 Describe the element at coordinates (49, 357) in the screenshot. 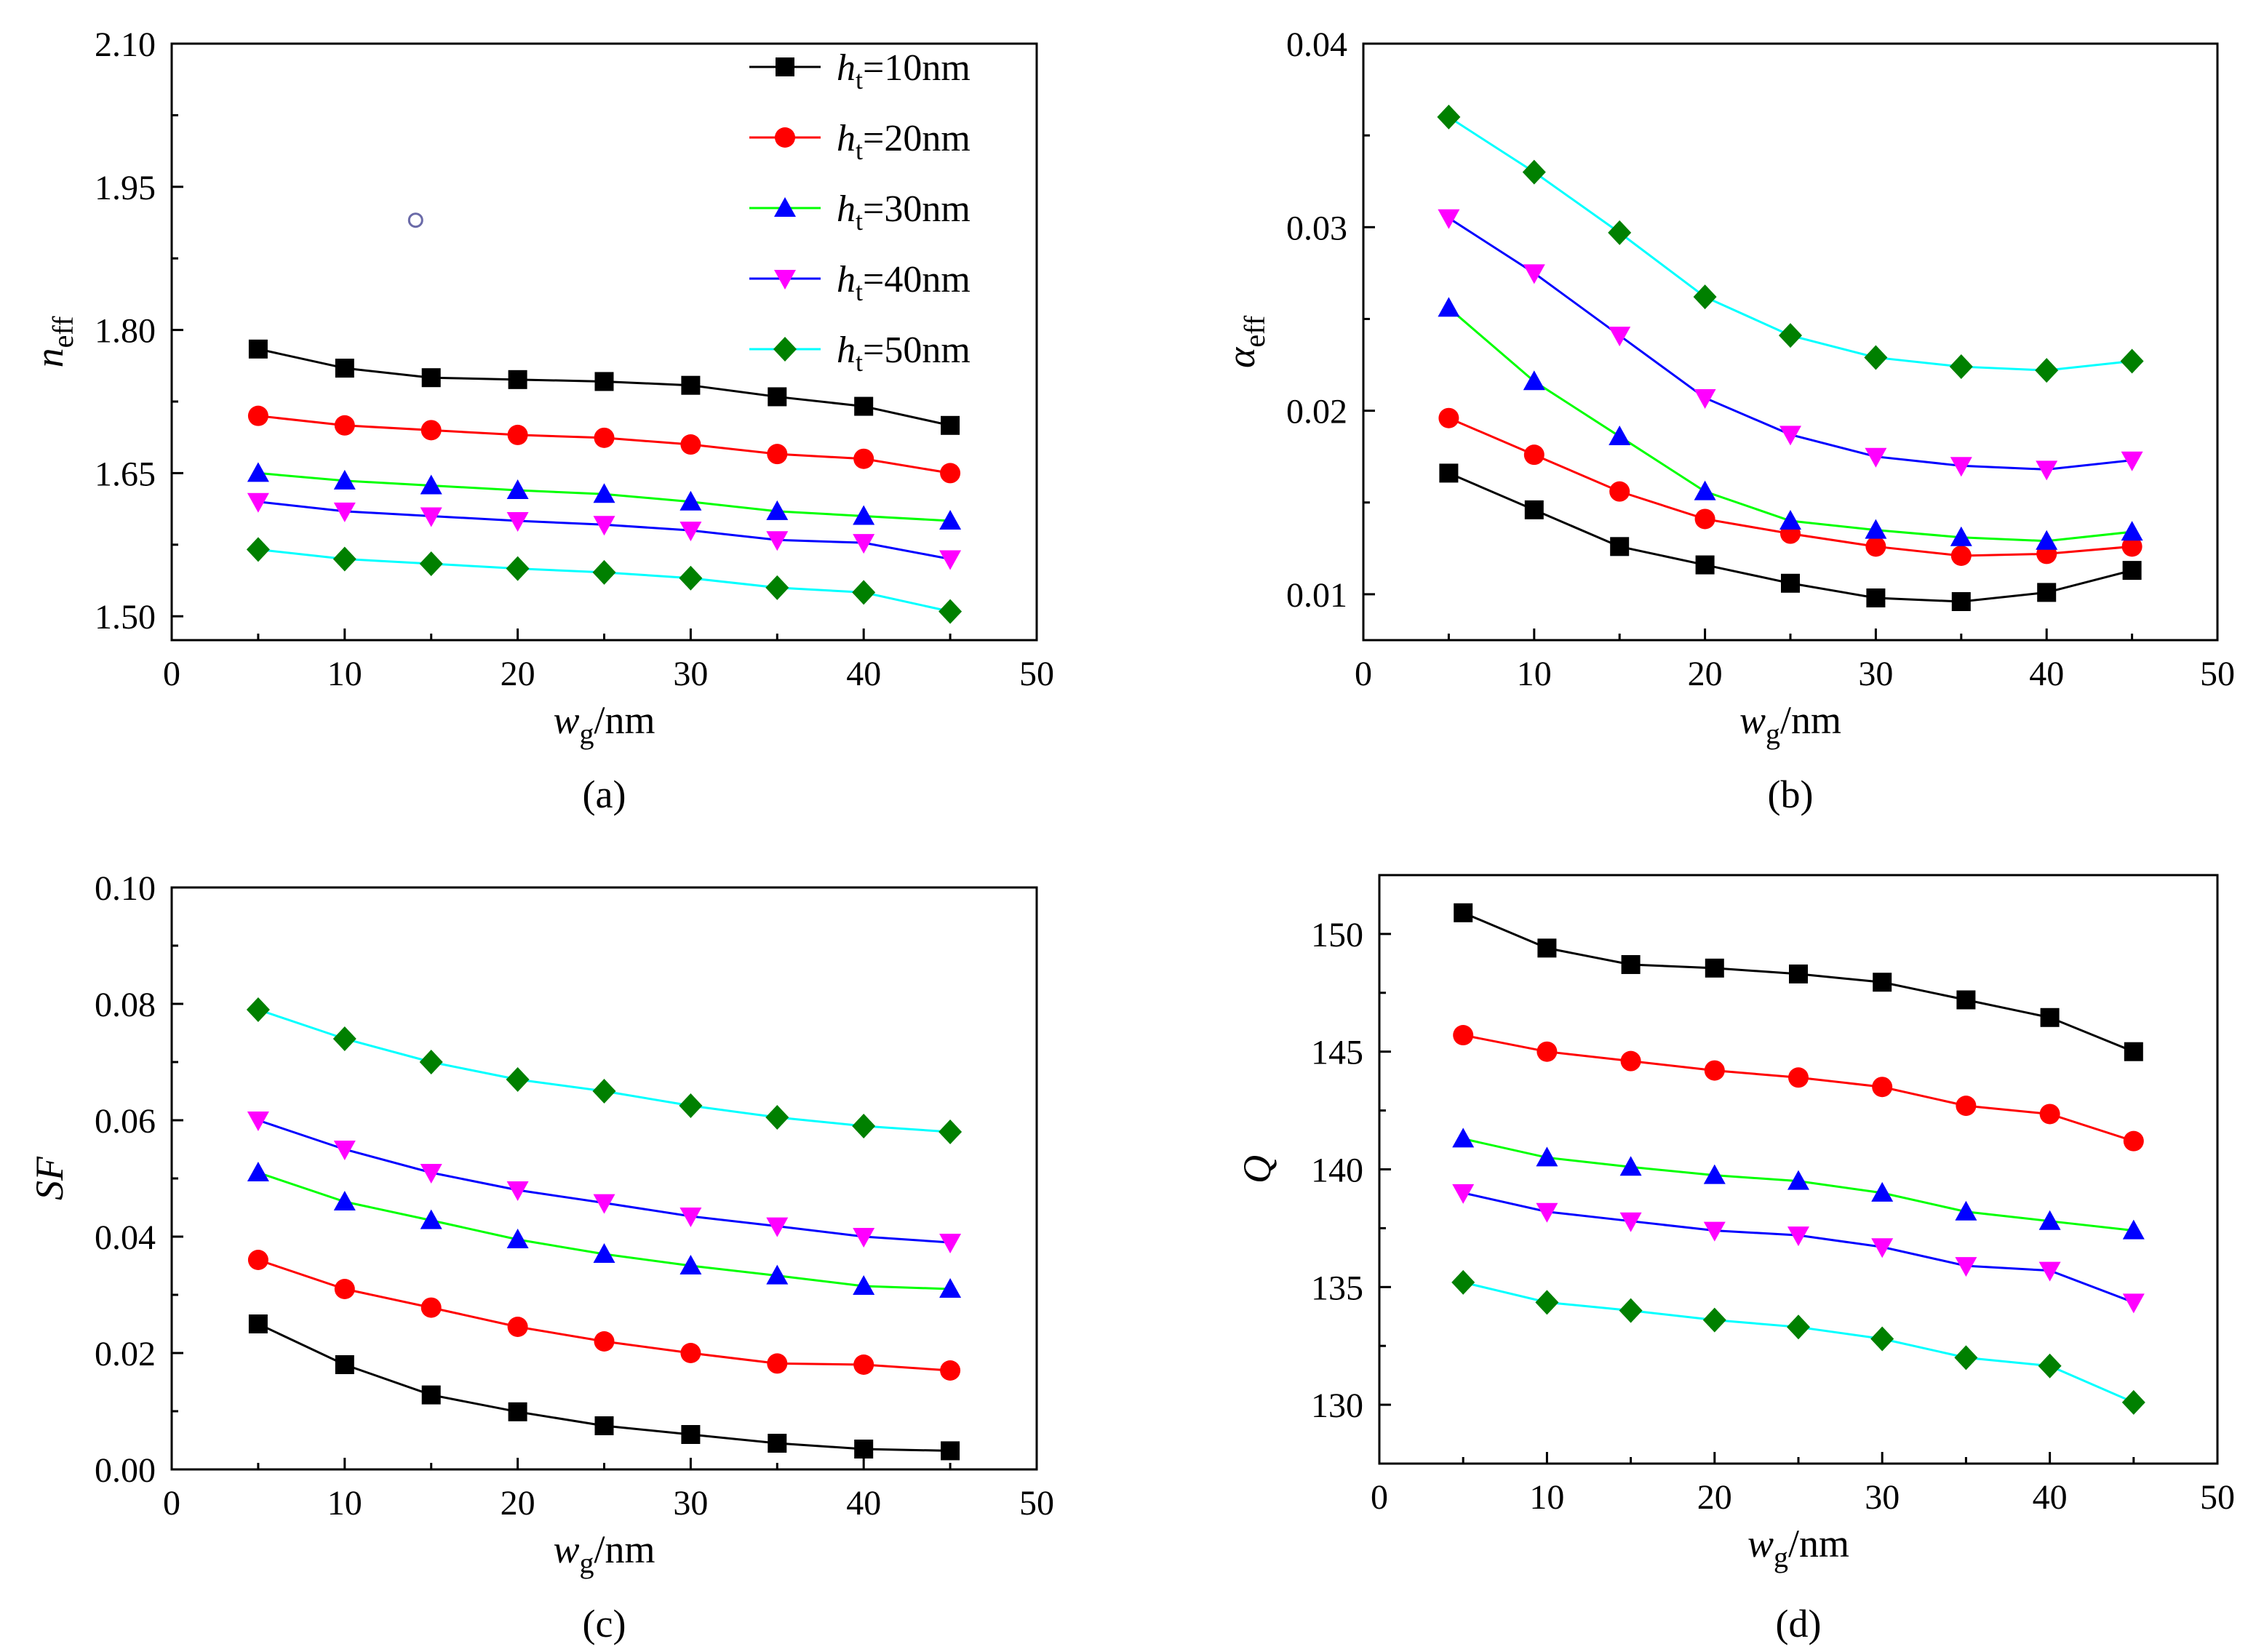

I see `y-axis-symbol: n` at that location.